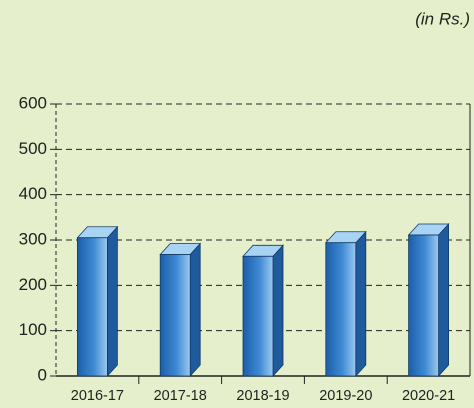 This screenshot has height=408, width=474. Describe the element at coordinates (428, 396) in the screenshot. I see `x-tick-label: 2020-21` at that location.